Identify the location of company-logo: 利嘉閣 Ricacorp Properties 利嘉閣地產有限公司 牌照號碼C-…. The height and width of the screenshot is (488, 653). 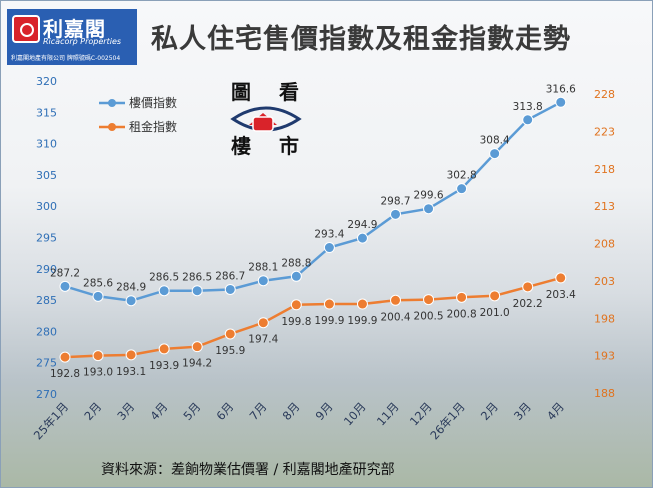
(72, 37).